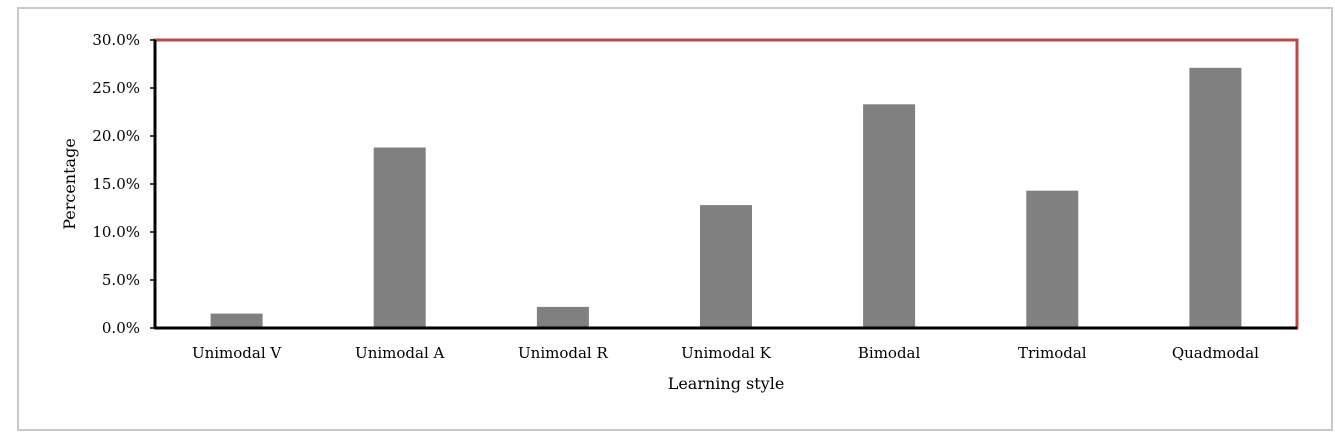 This screenshot has width=1335, height=436. I want to click on bar-quadmodal, so click(1215, 198).